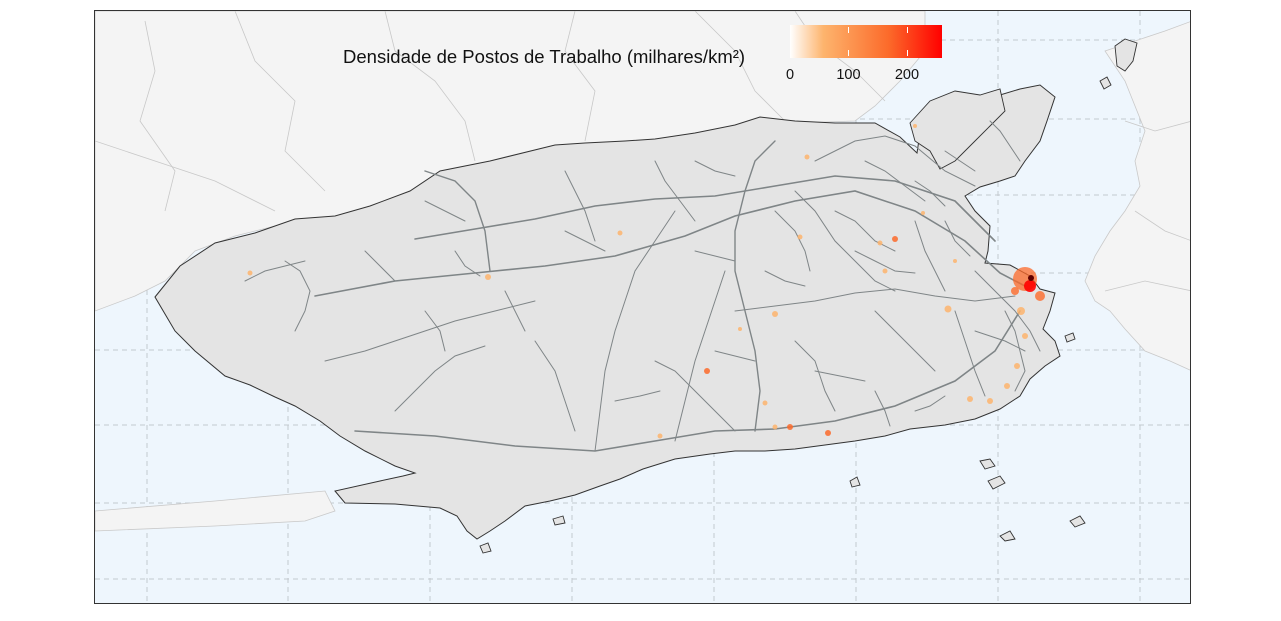 The width and height of the screenshot is (1281, 621). What do you see at coordinates (907, 75) in the screenshot?
I see `legend-tick-label: 200` at bounding box center [907, 75].